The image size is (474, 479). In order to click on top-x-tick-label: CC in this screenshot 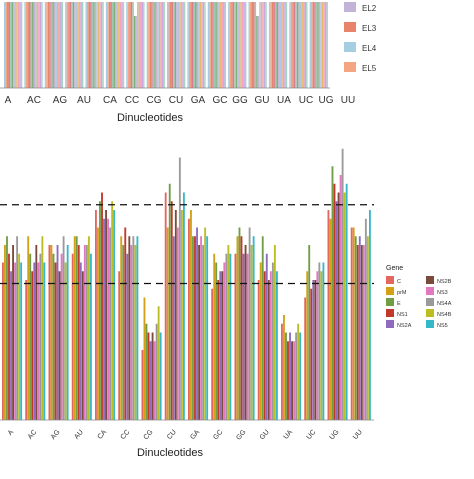, I will do `click(132, 100)`.